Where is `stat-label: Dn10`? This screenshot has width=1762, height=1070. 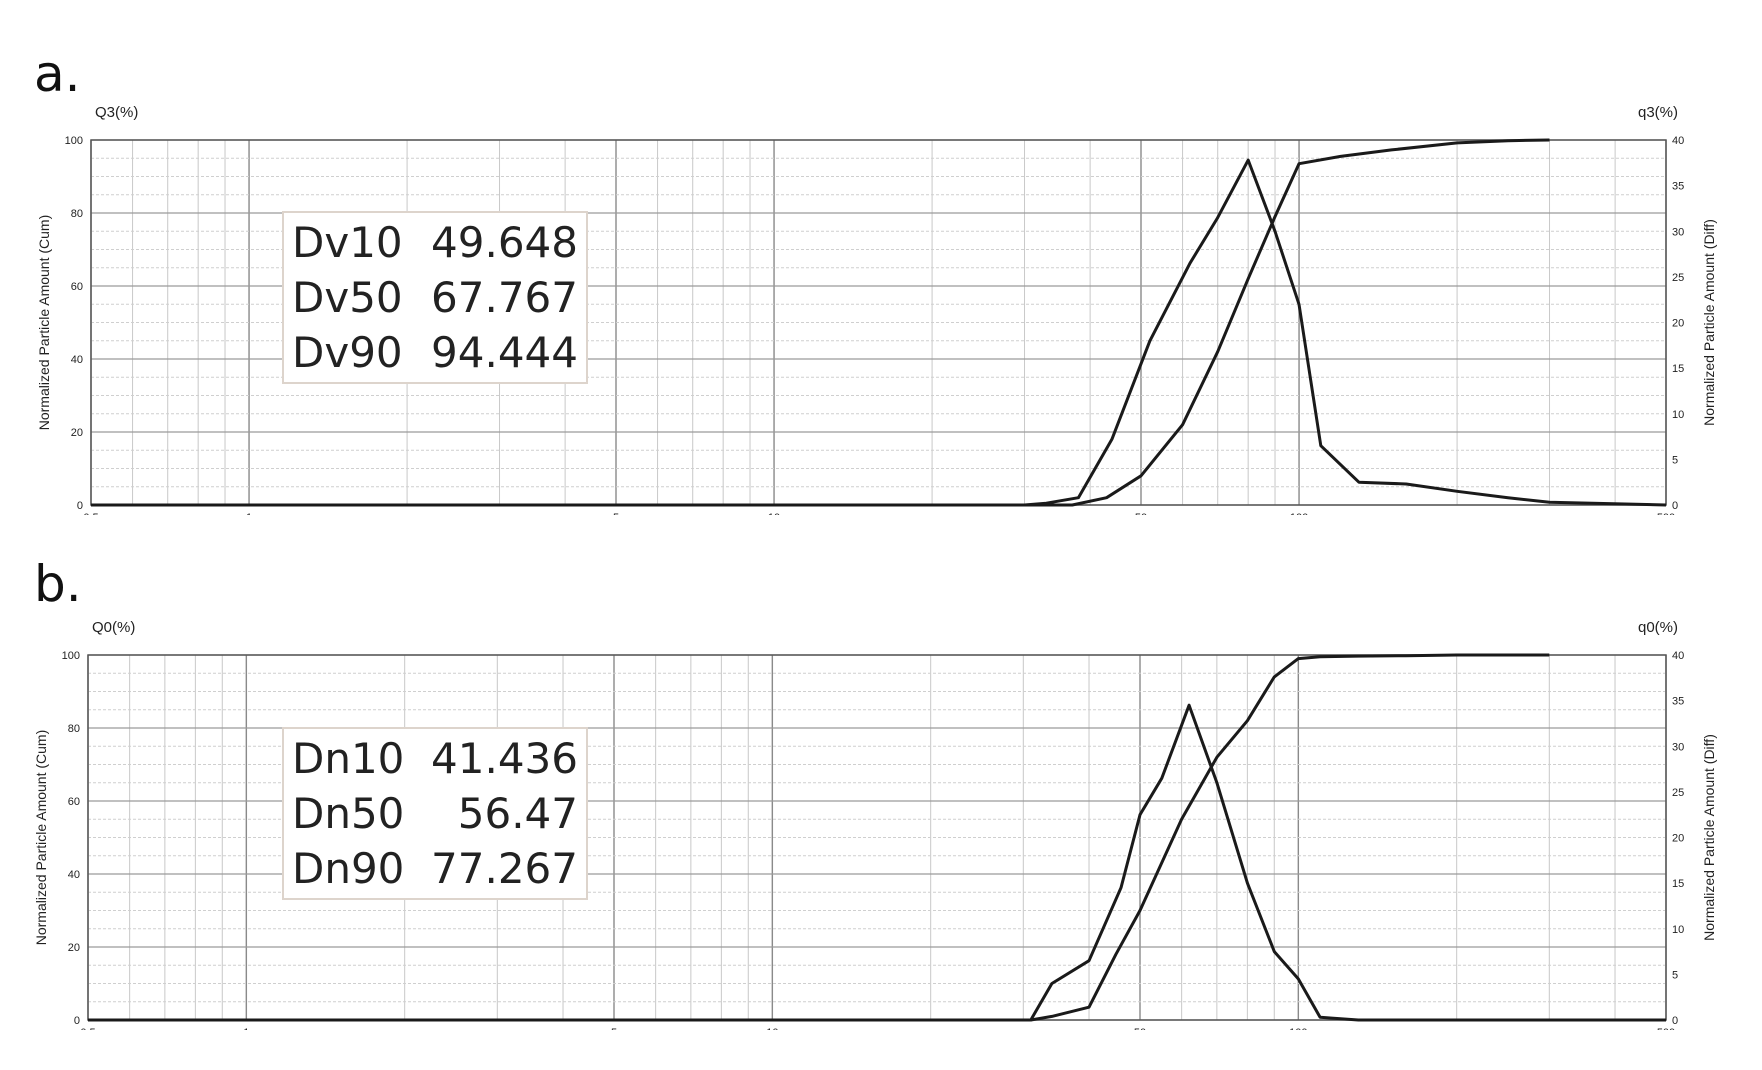 stat-label: Dn10 is located at coordinates (348, 758).